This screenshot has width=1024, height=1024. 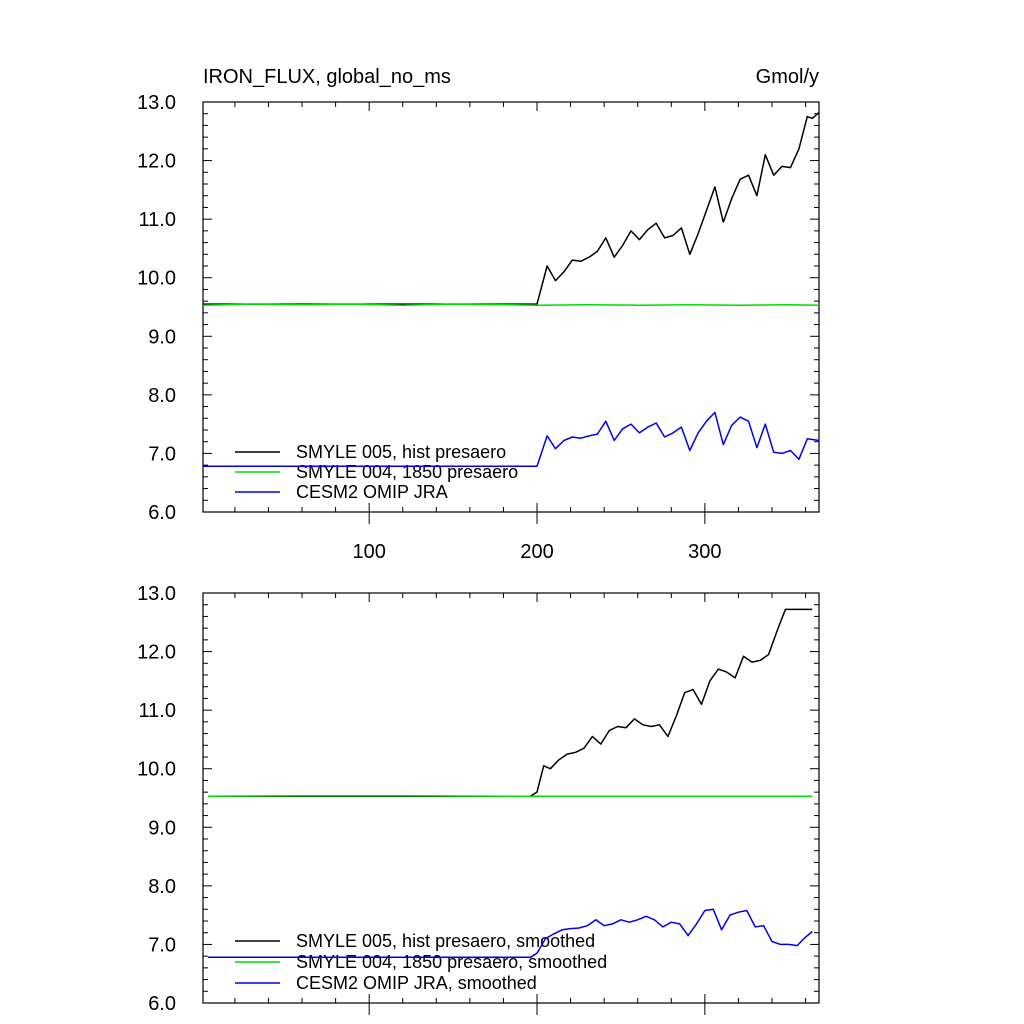 What do you see at coordinates (536, 552) in the screenshot?
I see `x-tick-label: 200` at bounding box center [536, 552].